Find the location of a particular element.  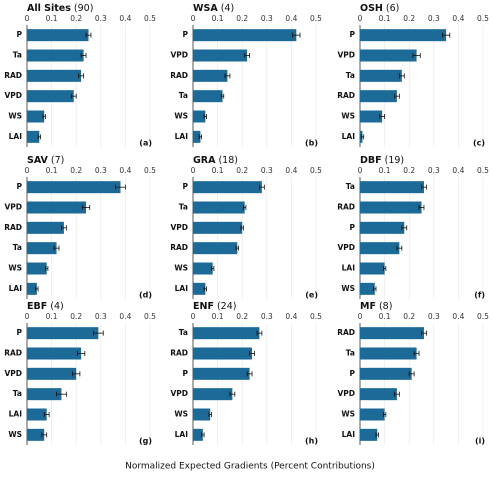

panel-title: OSH (6) is located at coordinates (379, 8).